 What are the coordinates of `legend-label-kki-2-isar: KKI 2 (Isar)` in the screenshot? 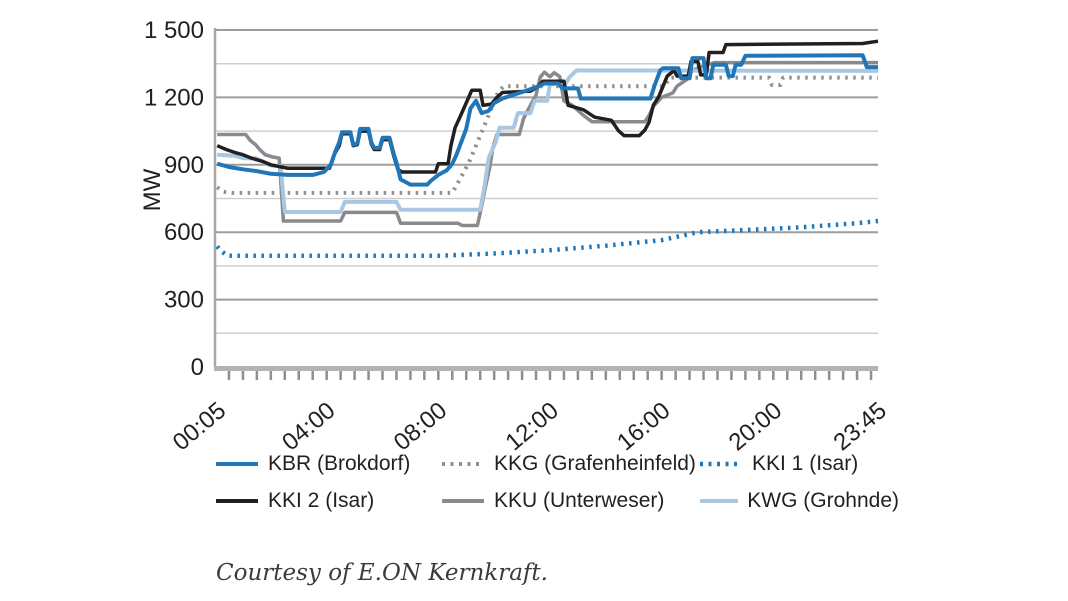 It's located at (321, 500).